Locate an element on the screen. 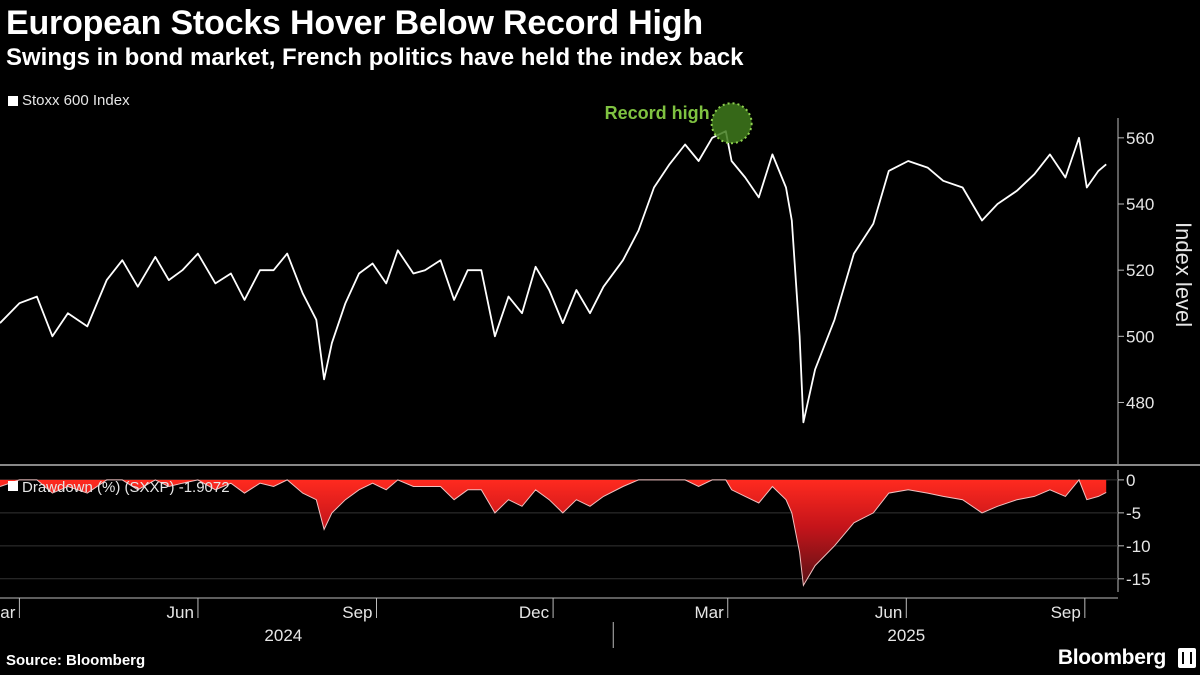  legend-swatch is located at coordinates (13, 100).